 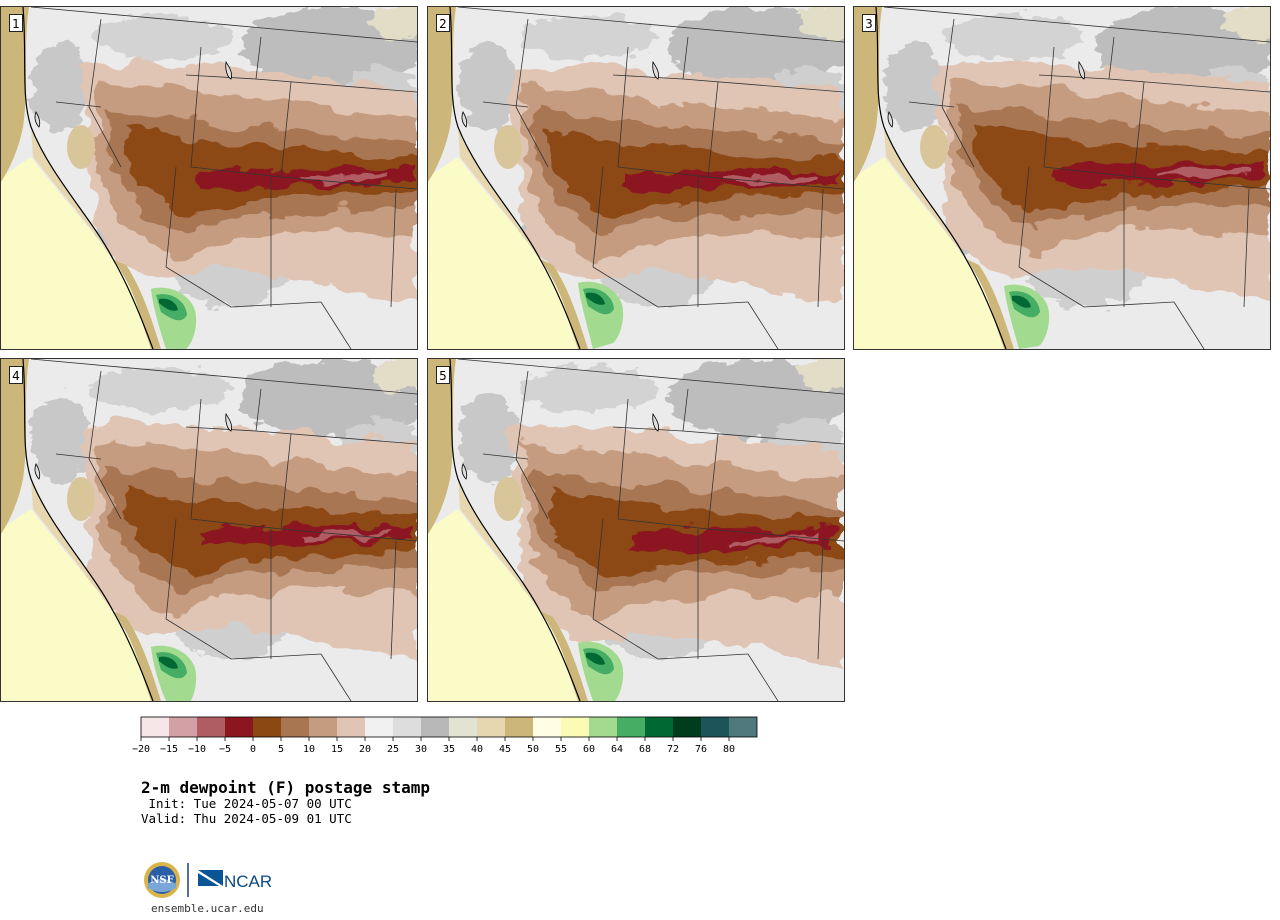 I want to click on sponsor-logos: NSF NCAR, so click(x=213, y=880).